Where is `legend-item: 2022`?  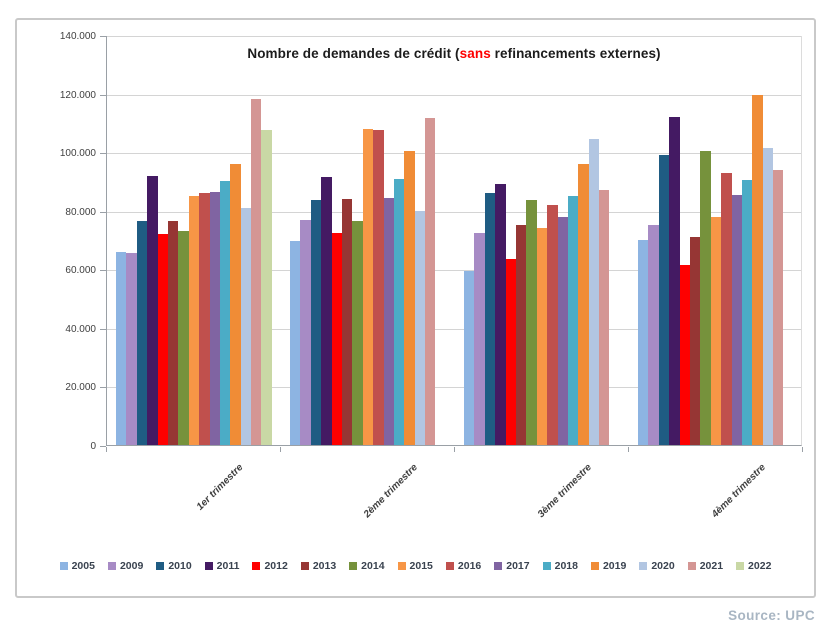
legend-item: 2022 is located at coordinates (753, 566).